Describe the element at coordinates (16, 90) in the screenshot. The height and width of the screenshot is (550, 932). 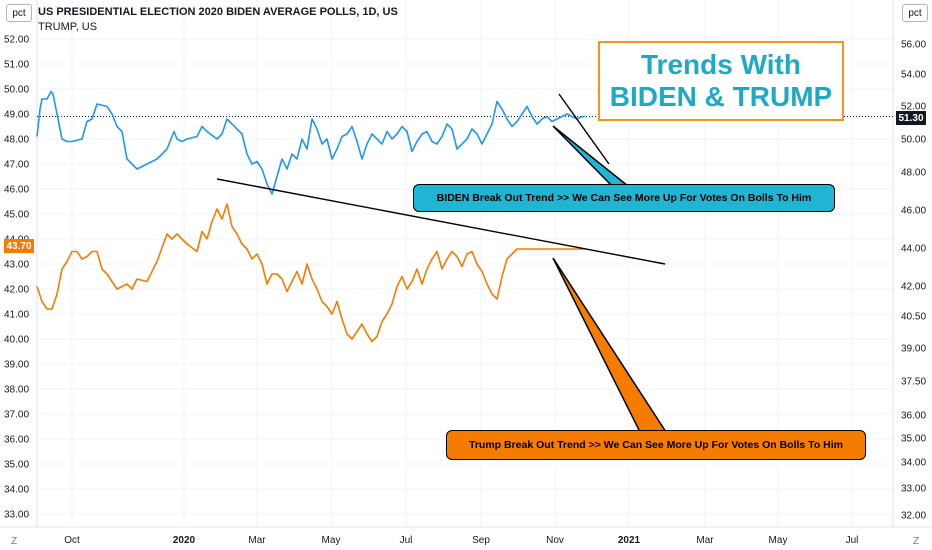
I see `left-axis-tick: 50.00` at that location.